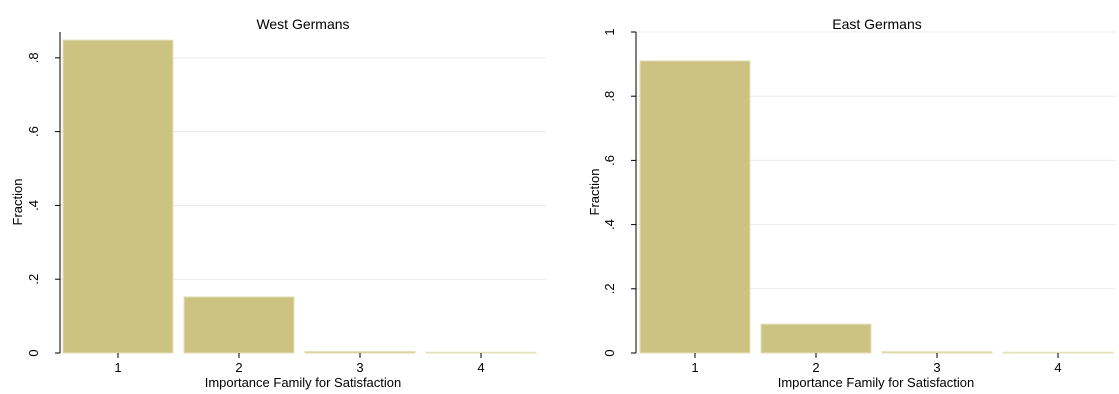 The height and width of the screenshot is (394, 1119). Describe the element at coordinates (619, 192) in the screenshot. I see `y-ticks: 0 .2 .4 .6 .8 1` at that location.